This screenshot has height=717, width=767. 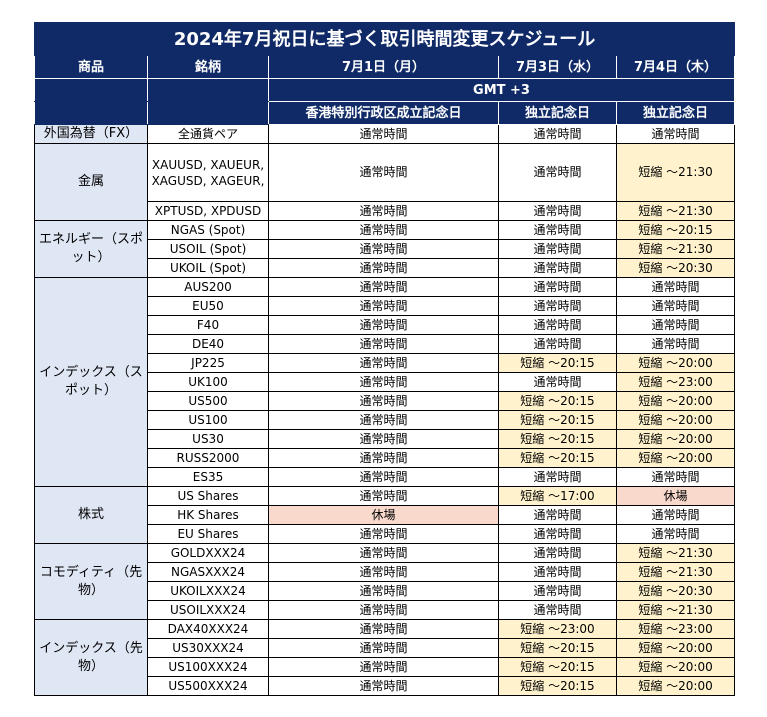 What do you see at coordinates (385, 306) in the screenshot?
I see `table-row: EU50 通常時間 通常時間 通常時間` at bounding box center [385, 306].